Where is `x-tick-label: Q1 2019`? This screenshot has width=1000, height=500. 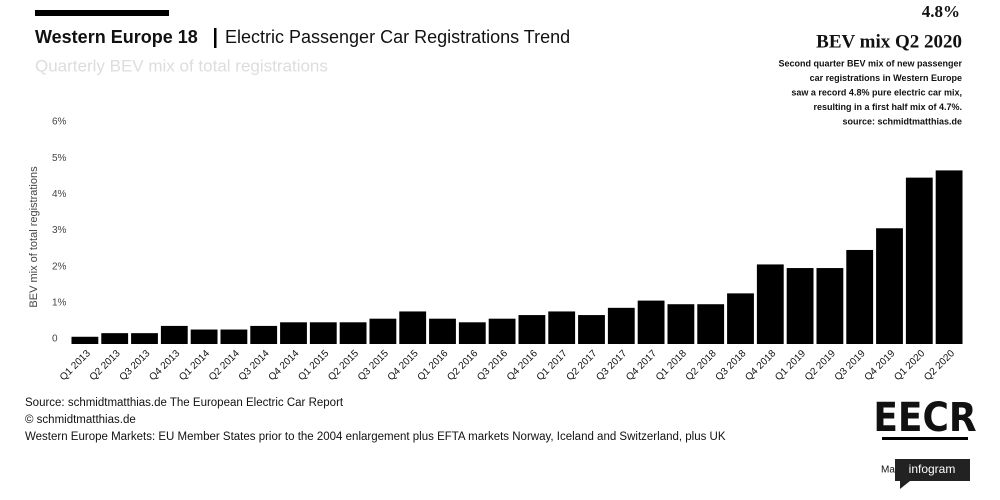
x-tick-label: Q1 2019 is located at coordinates (790, 365).